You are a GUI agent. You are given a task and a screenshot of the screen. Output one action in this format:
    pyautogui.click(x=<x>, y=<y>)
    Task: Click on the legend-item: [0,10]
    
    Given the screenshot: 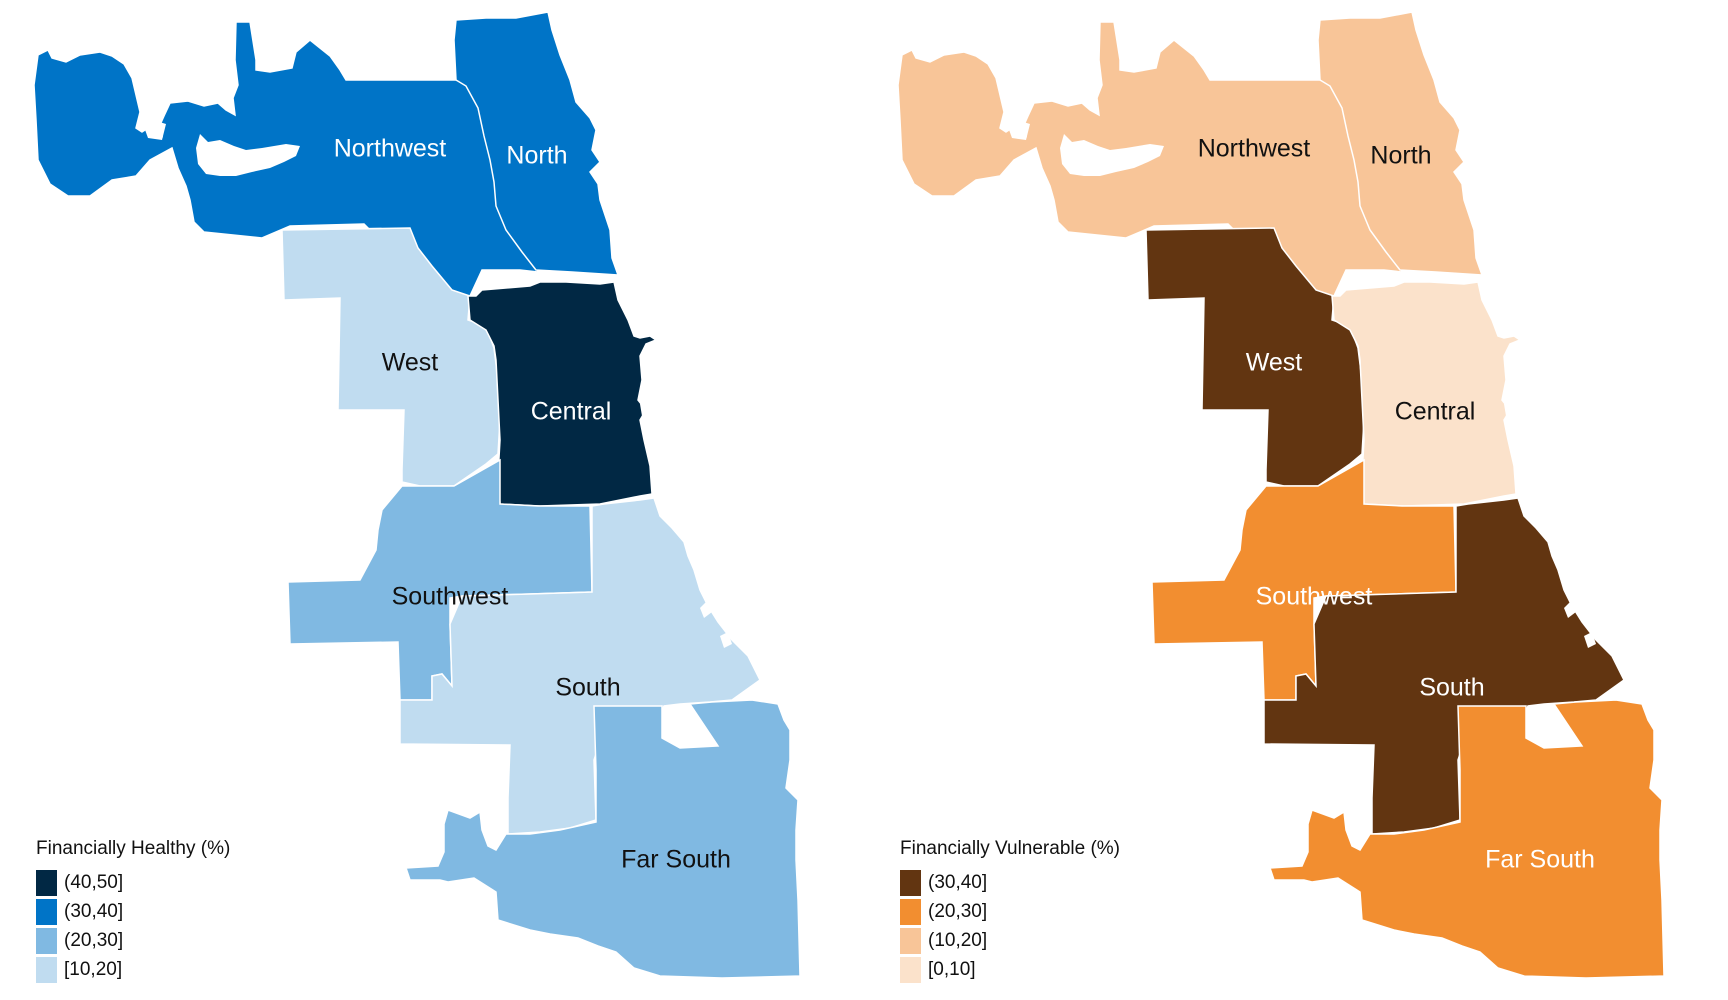 What is the action you would take?
    pyautogui.click(x=1010, y=969)
    